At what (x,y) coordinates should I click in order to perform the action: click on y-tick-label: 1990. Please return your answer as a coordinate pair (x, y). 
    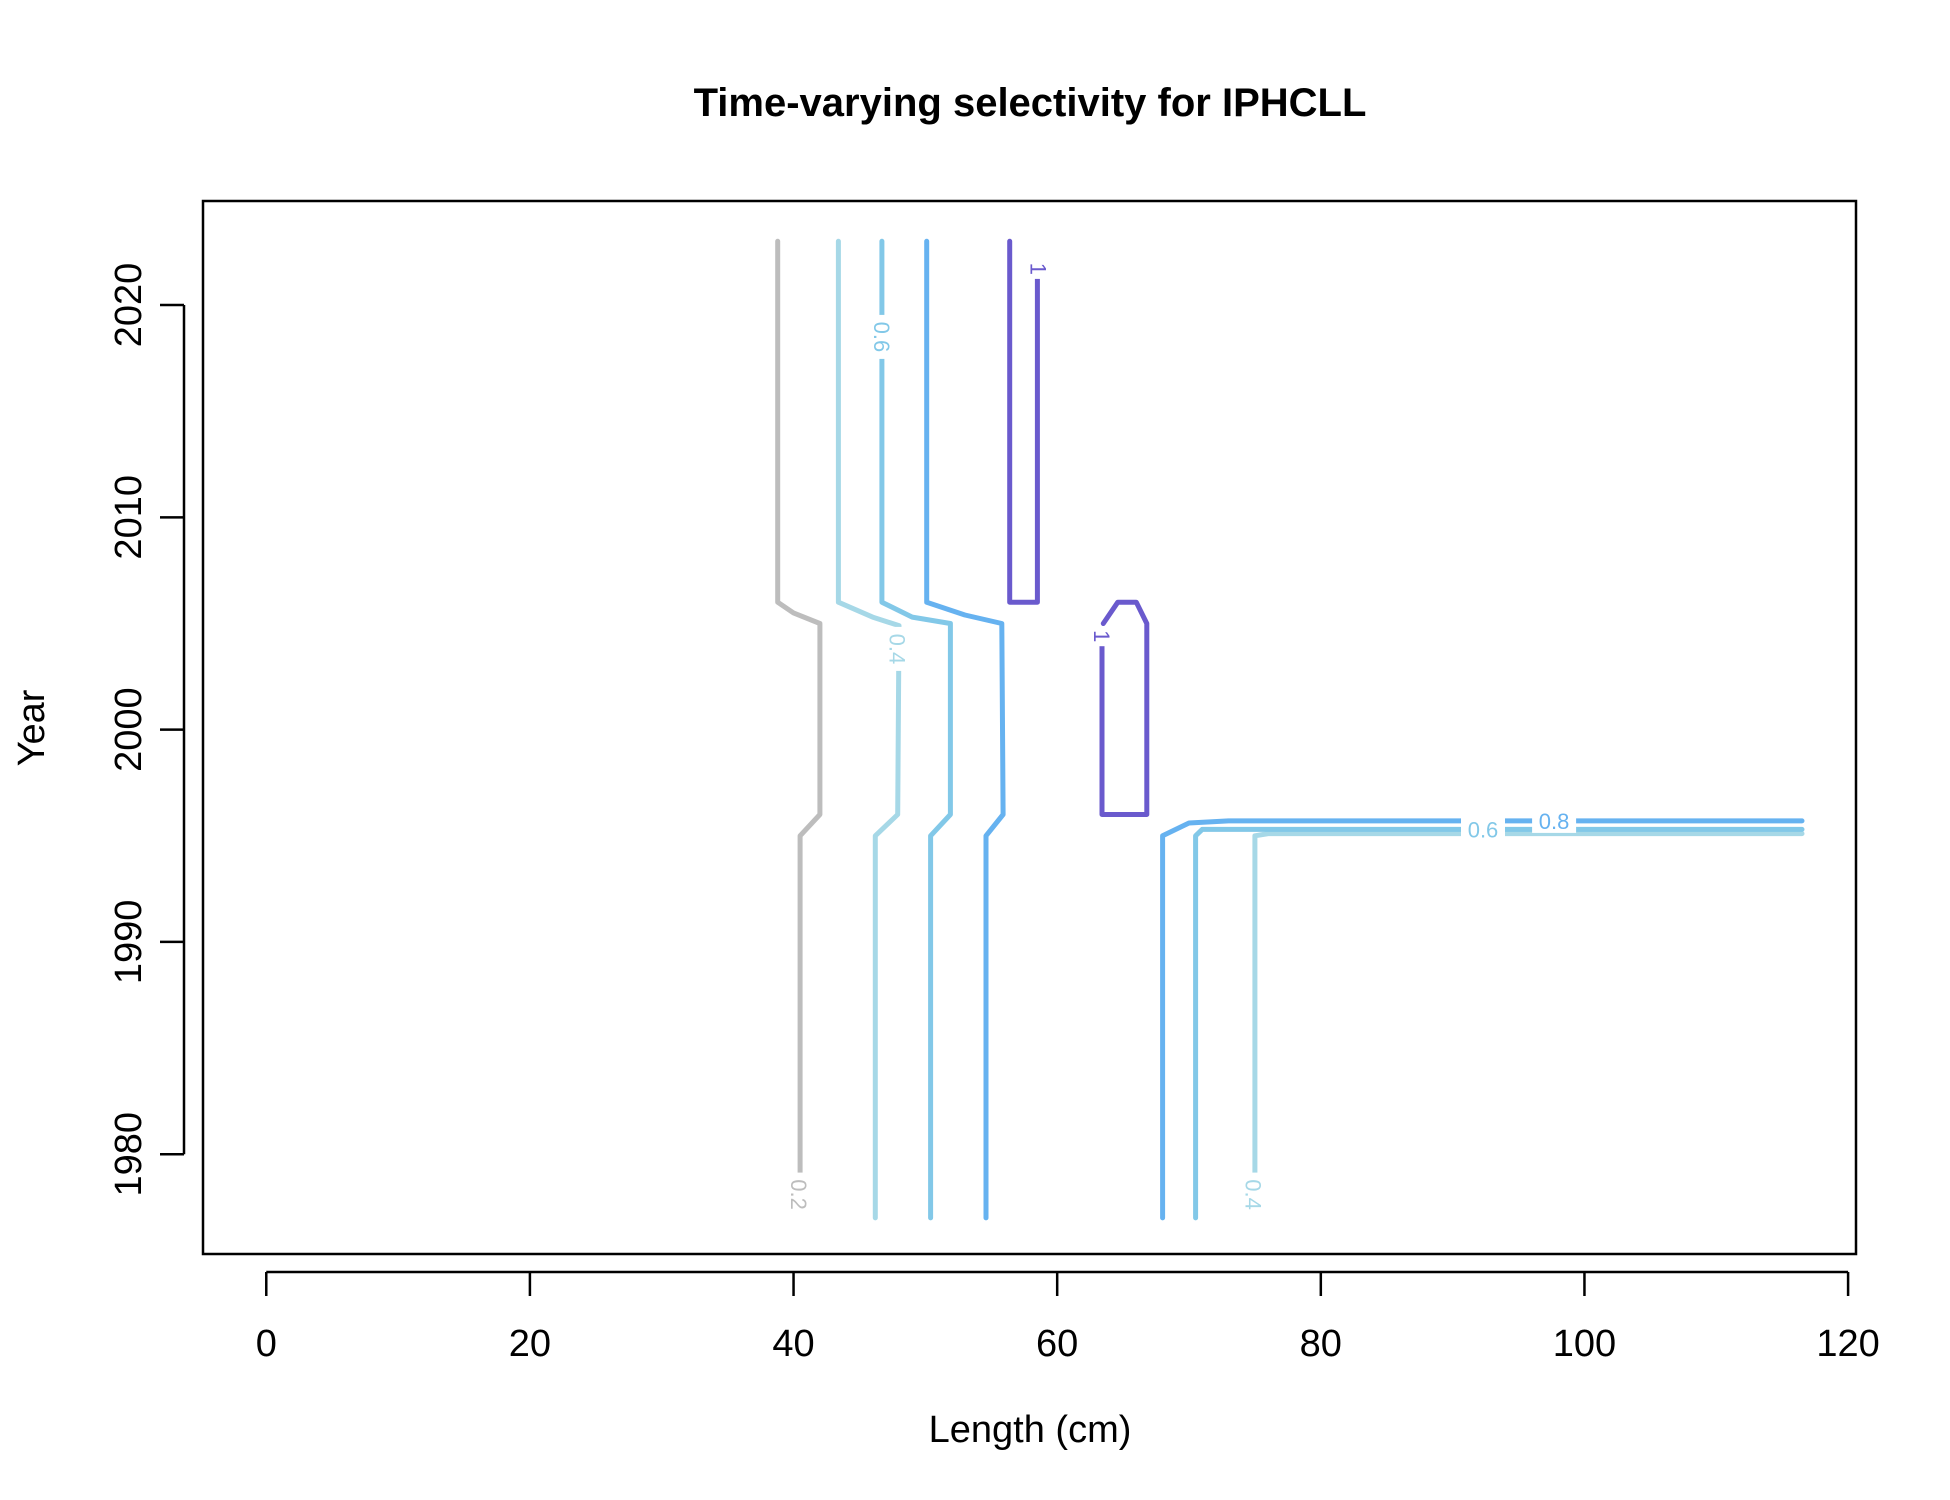
    Looking at the image, I should click on (129, 942).